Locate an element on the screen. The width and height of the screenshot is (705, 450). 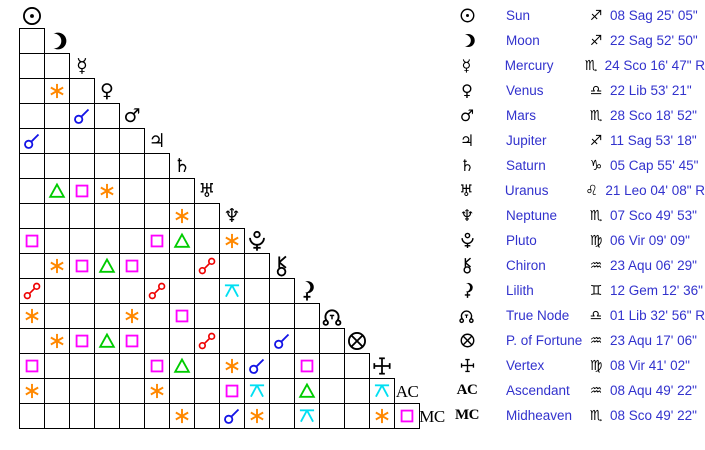
planet-name: Vertex is located at coordinates (525, 365).